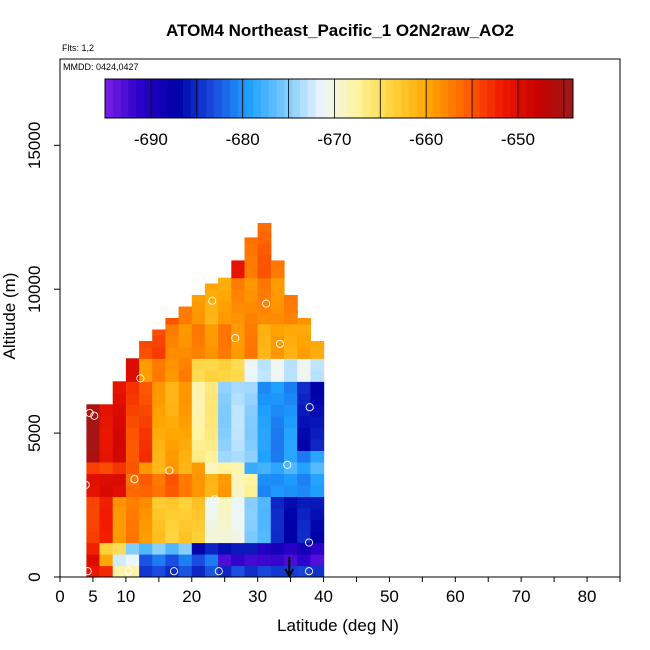 Image resolution: width=650 pixels, height=650 pixels. Describe the element at coordinates (338, 625) in the screenshot. I see `x-axis-label: Latitude (deg N)` at that location.